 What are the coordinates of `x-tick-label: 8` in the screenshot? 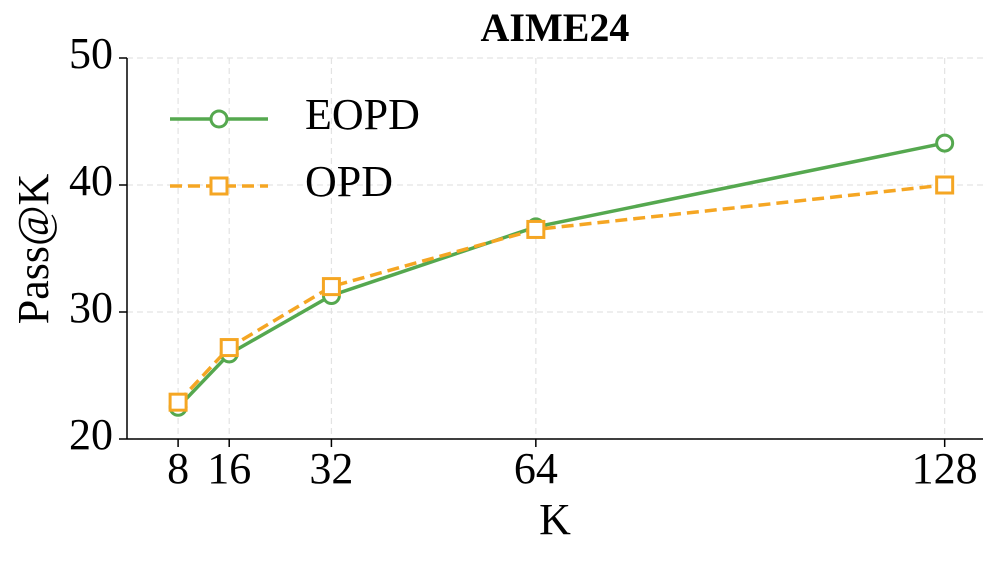 It's located at (178, 468).